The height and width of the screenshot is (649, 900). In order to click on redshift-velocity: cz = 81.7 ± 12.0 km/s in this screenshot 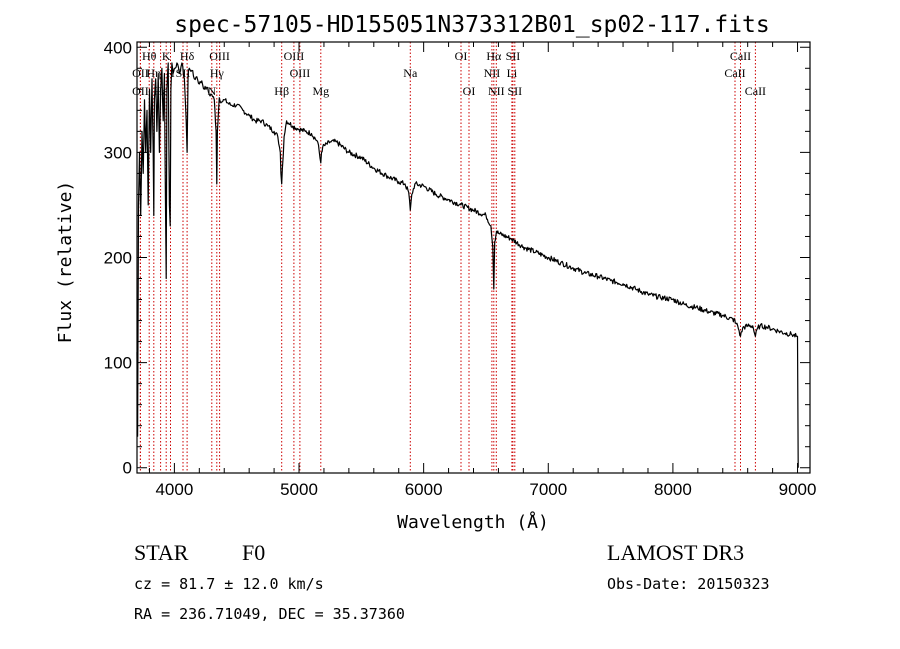, I will do `click(229, 584)`.